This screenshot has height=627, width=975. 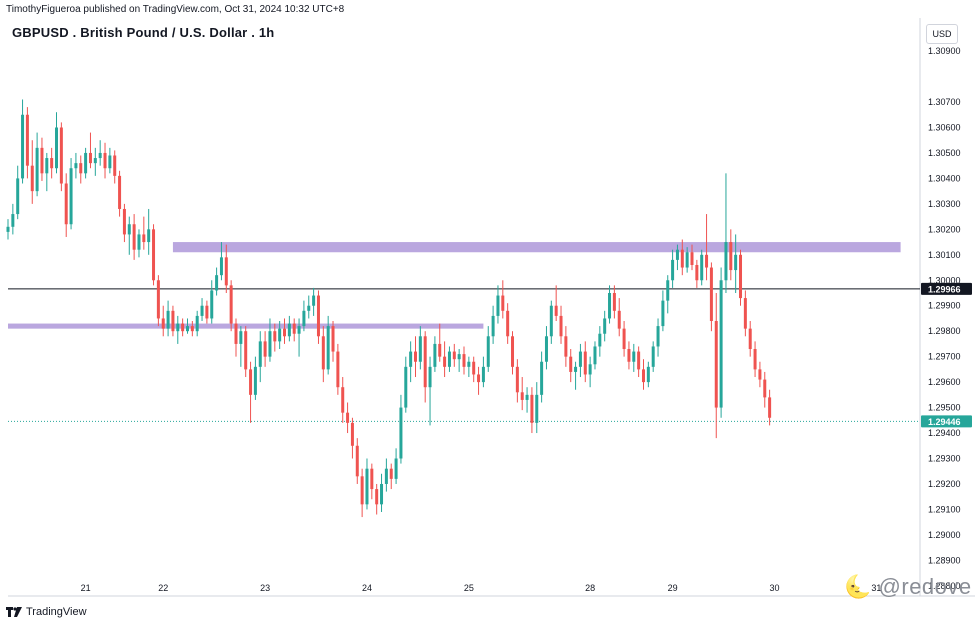 I want to click on y-tick-label: 1.30900, so click(x=944, y=51).